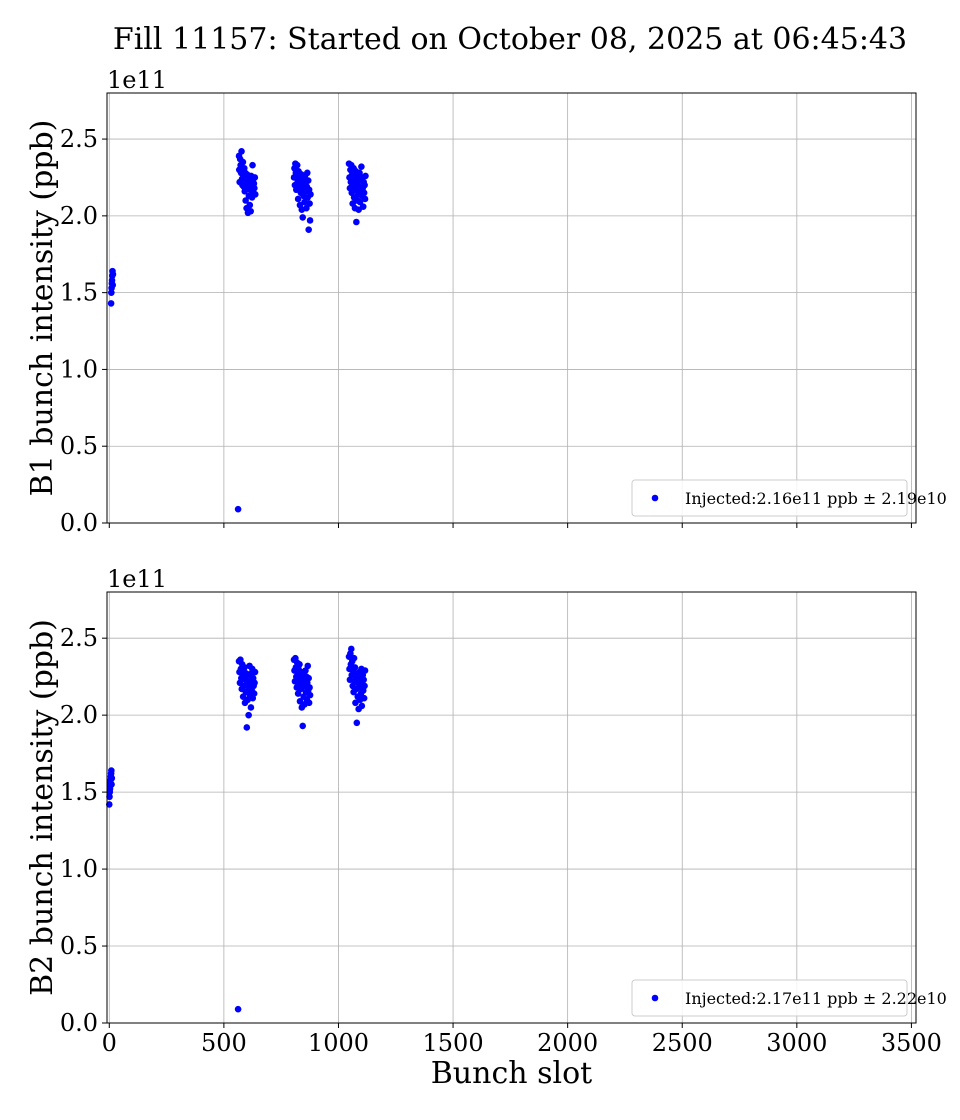 The image size is (960, 1120). What do you see at coordinates (42, 807) in the screenshot?
I see `plot2-y-axis-label: B2 bunch intensity (ppb)` at bounding box center [42, 807].